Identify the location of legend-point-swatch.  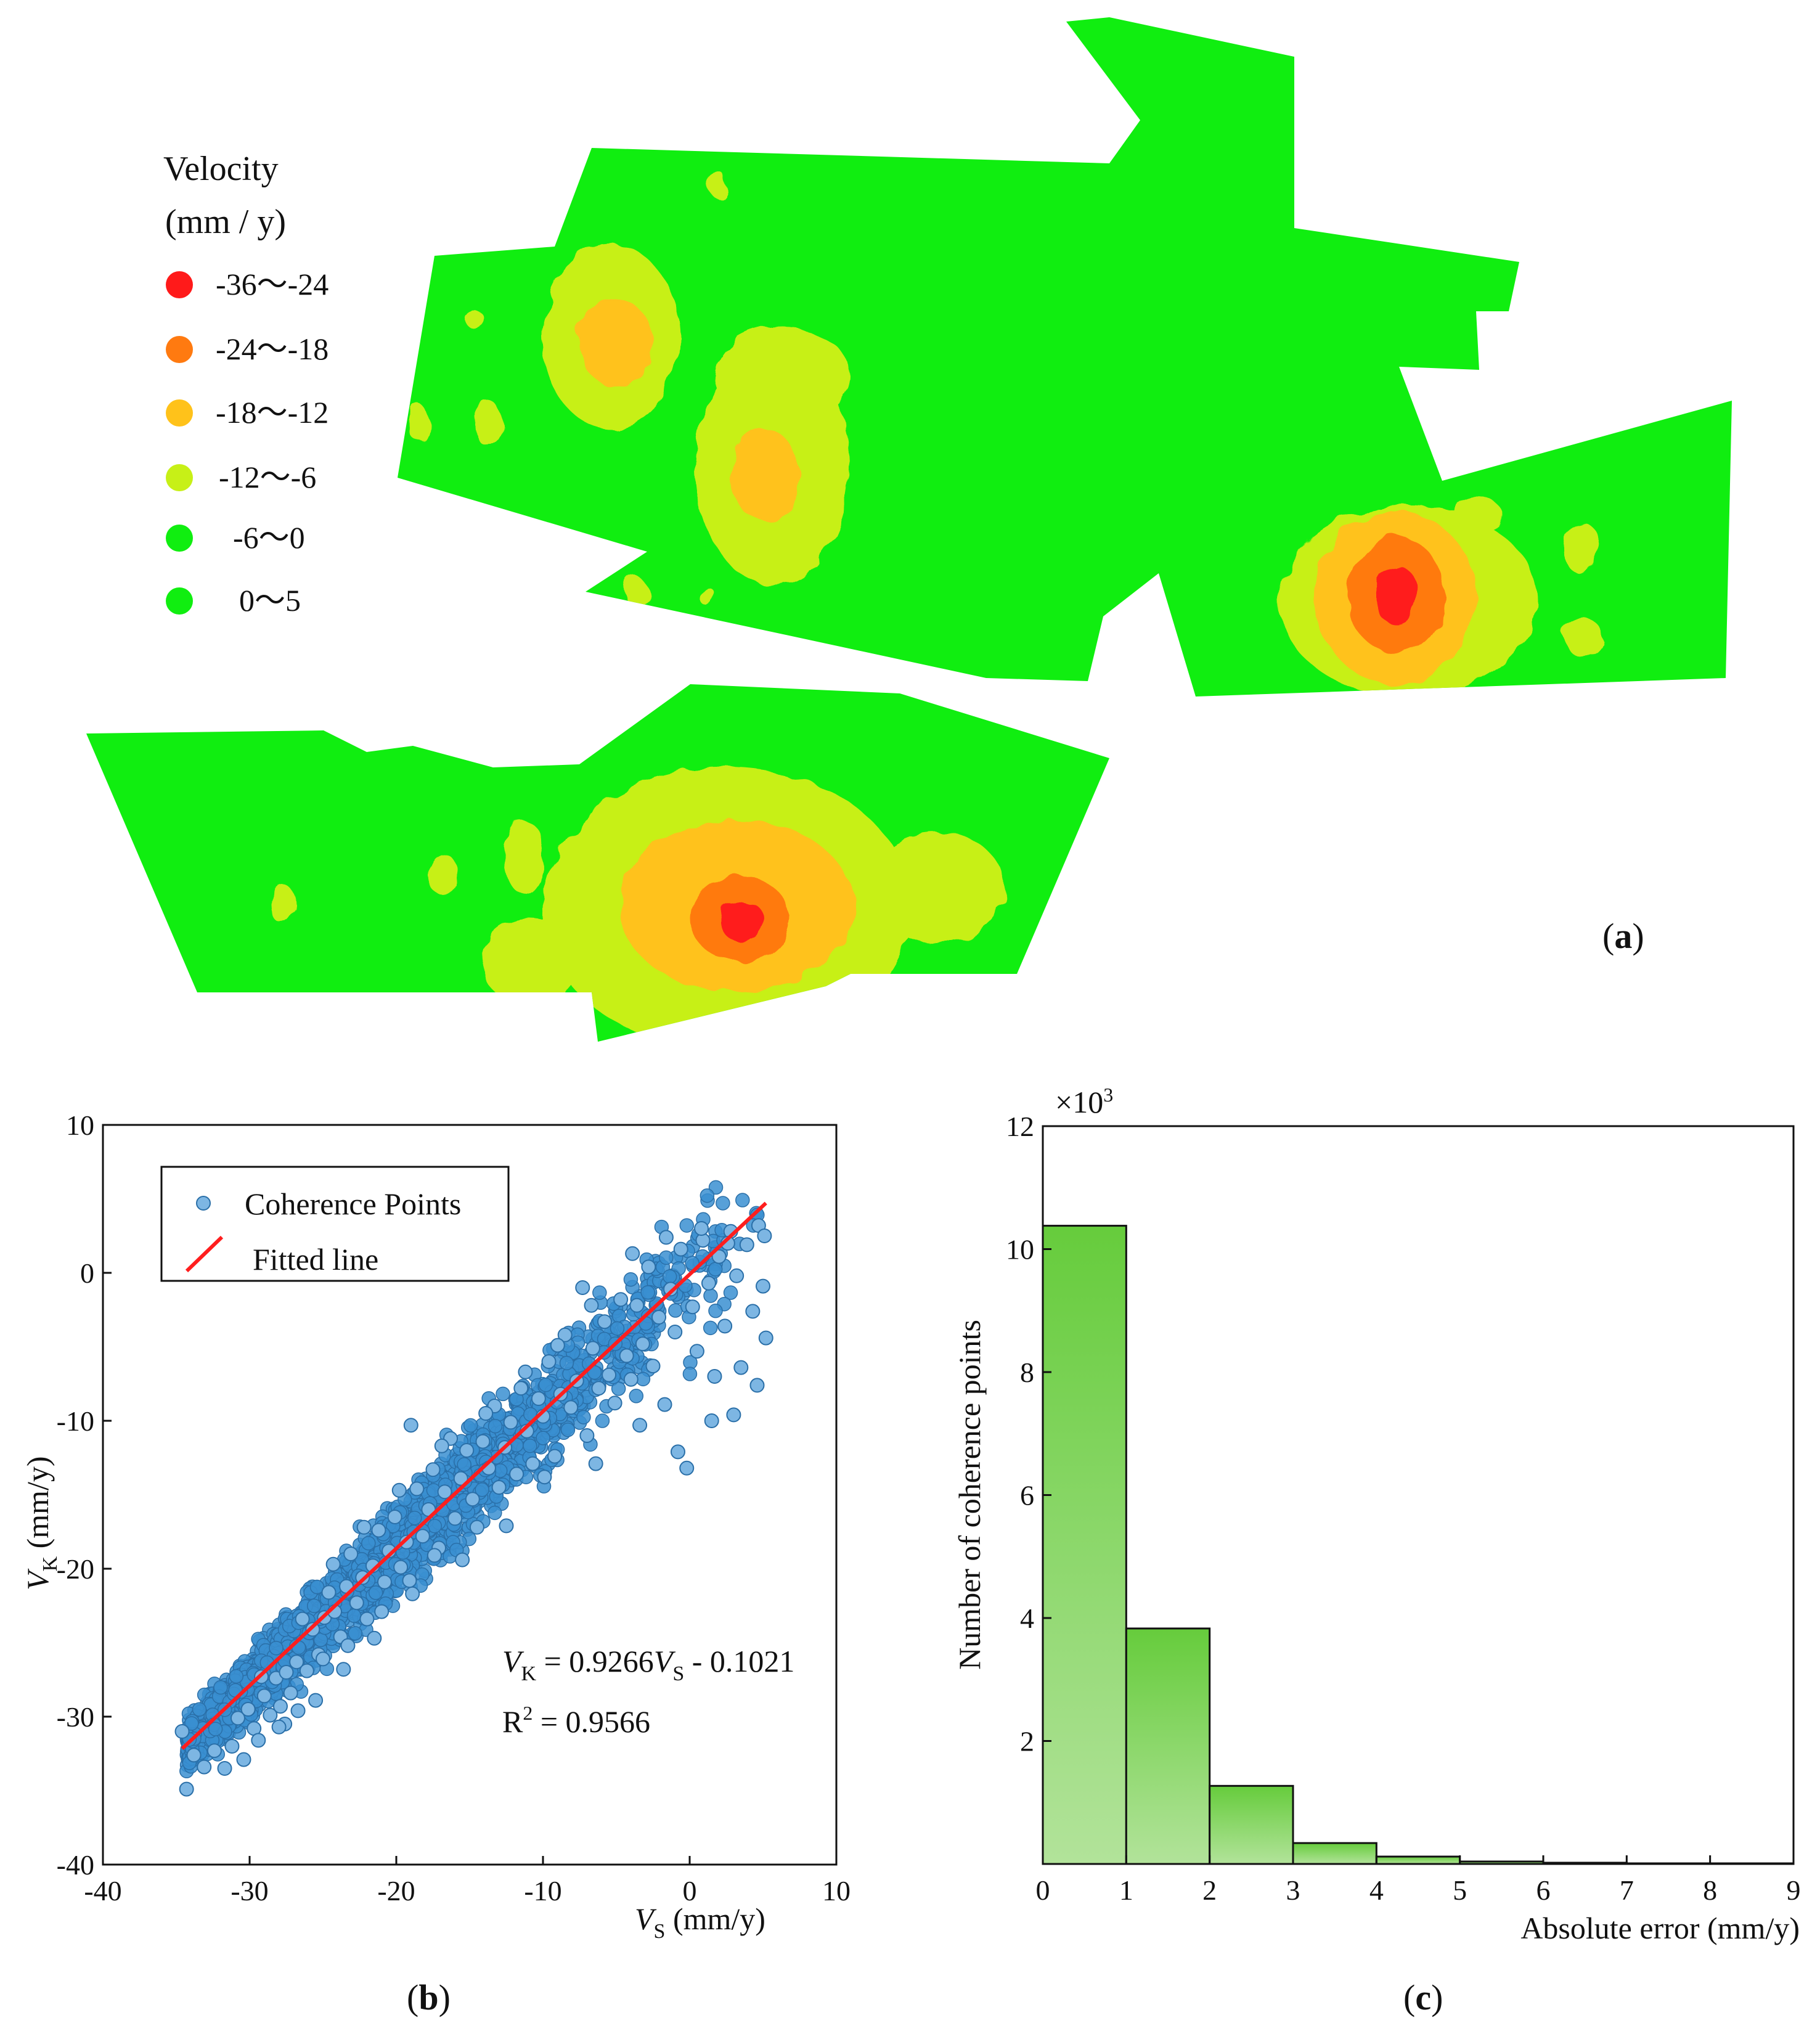
(203, 1203).